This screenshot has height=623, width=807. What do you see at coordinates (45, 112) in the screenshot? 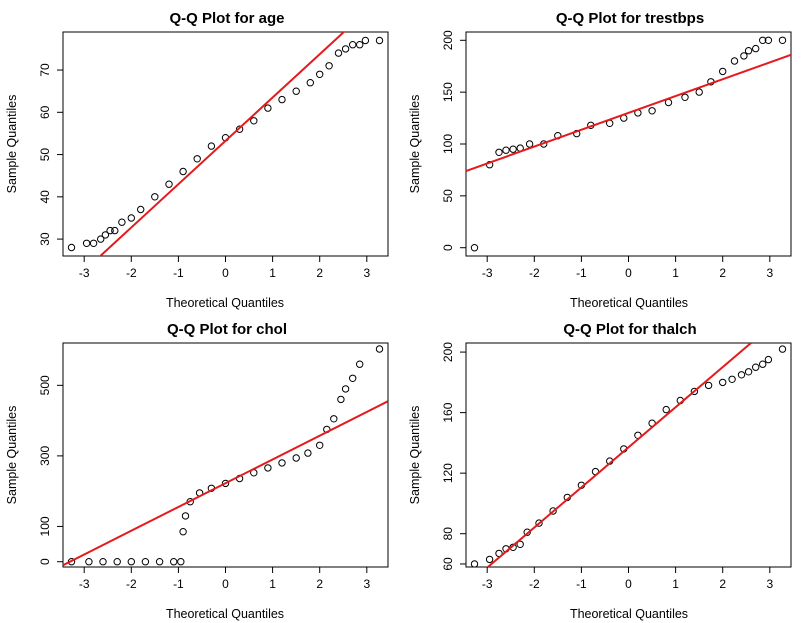
I see `y-tick-label: 60` at bounding box center [45, 112].